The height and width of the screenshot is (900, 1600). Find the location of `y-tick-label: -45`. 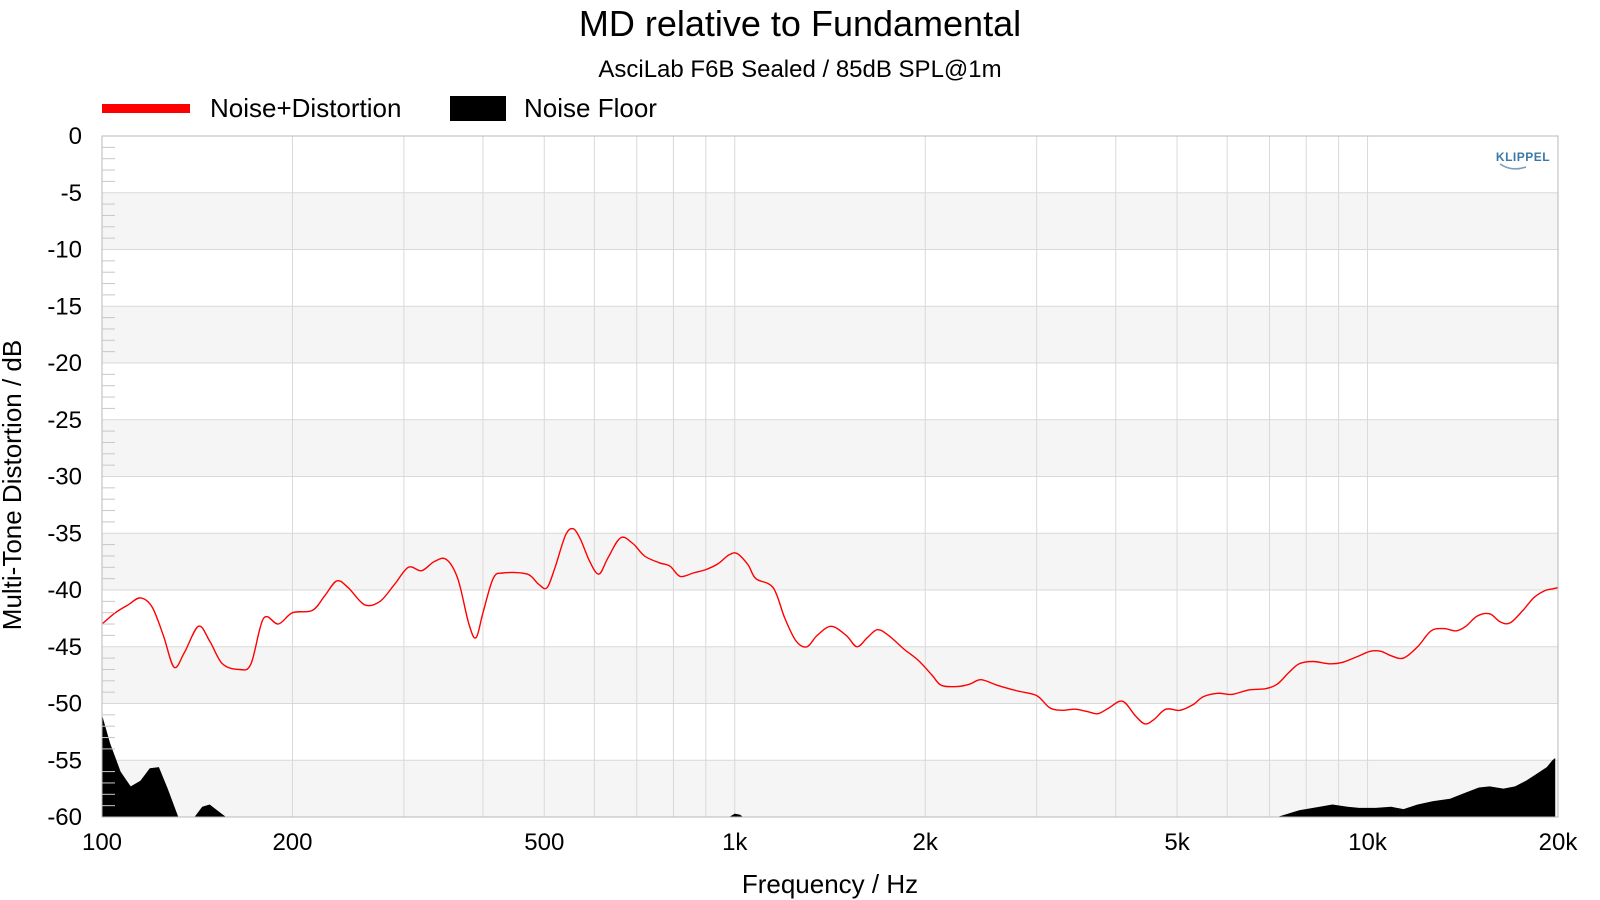

y-tick-label: -45 is located at coordinates (64, 647).